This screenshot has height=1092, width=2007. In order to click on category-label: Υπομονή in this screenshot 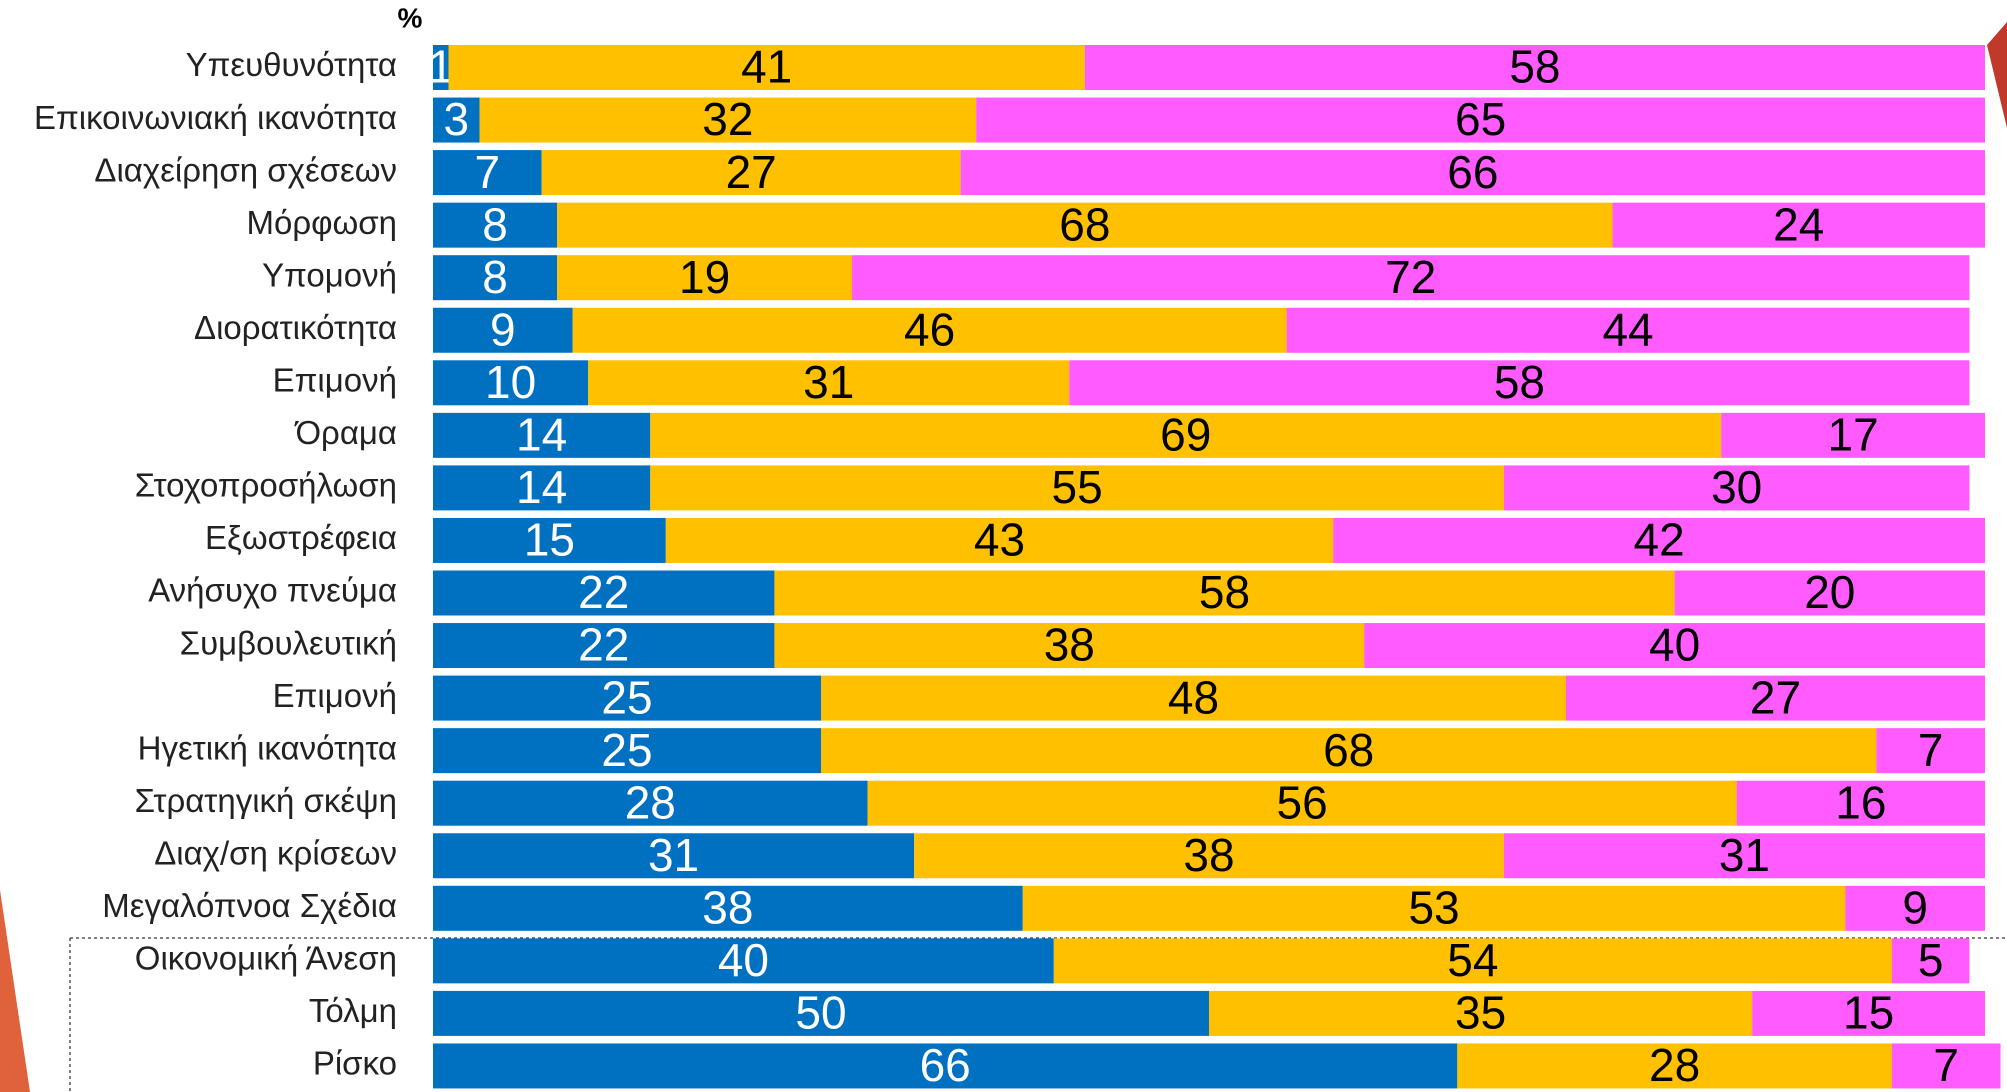, I will do `click(329, 274)`.